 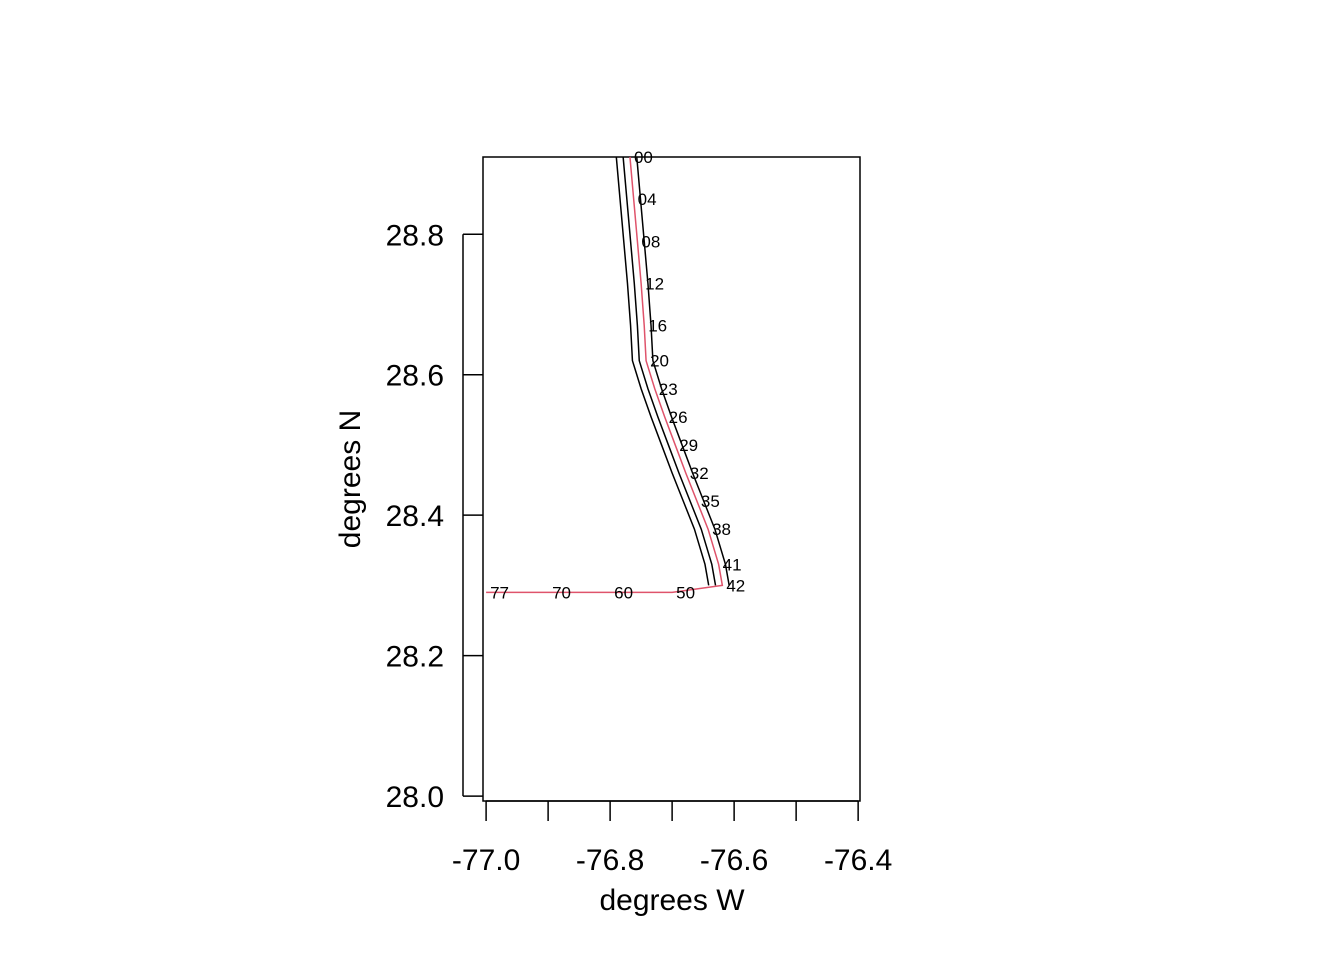 I want to click on point-label: 29, so click(x=688, y=445).